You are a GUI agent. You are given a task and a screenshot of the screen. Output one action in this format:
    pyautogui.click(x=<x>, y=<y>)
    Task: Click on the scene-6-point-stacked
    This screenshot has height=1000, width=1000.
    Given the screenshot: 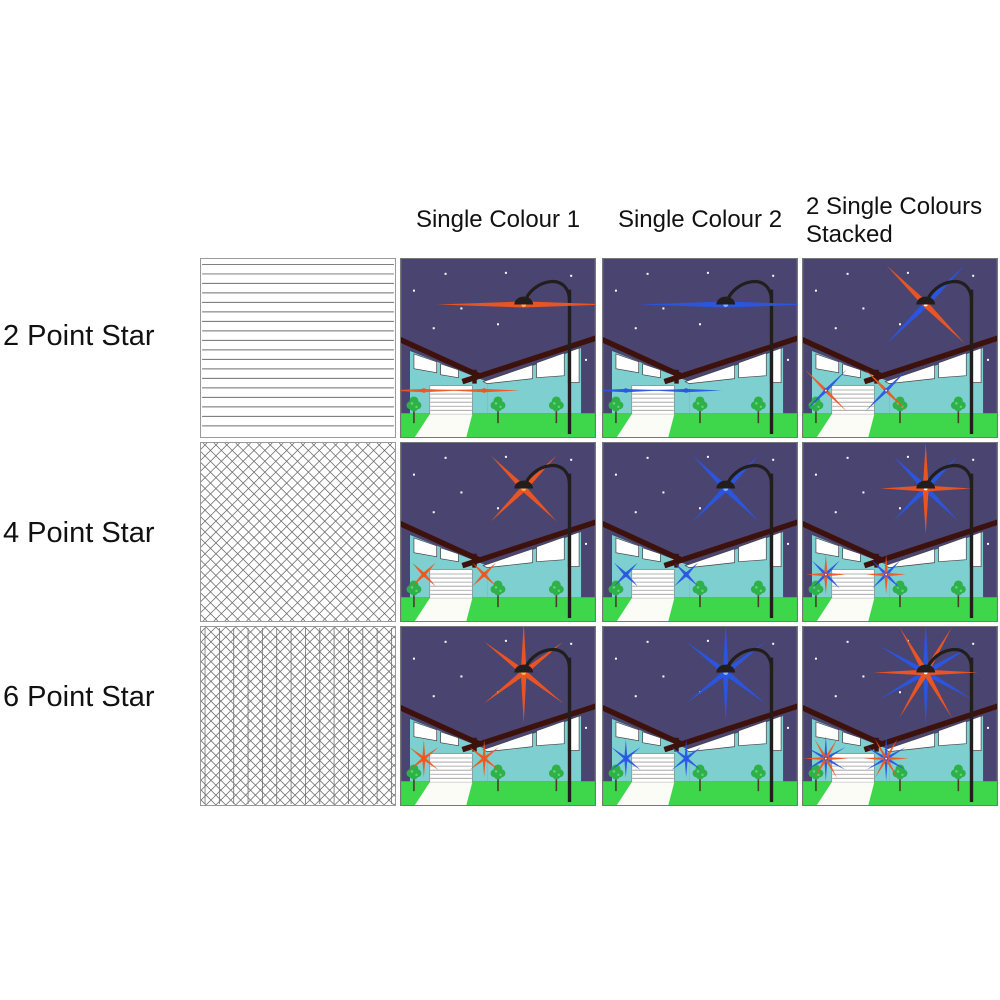 What is the action you would take?
    pyautogui.click(x=900, y=716)
    